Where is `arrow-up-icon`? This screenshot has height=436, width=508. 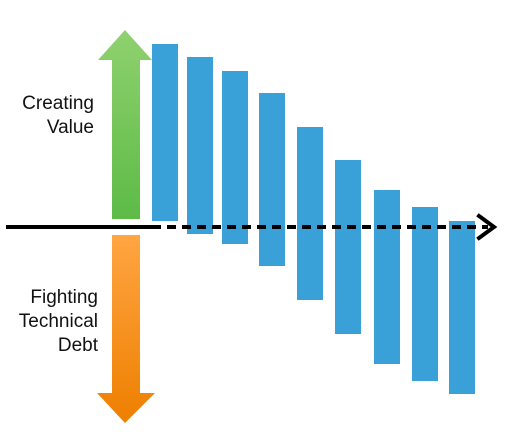
arrow-up-icon is located at coordinates (125, 124).